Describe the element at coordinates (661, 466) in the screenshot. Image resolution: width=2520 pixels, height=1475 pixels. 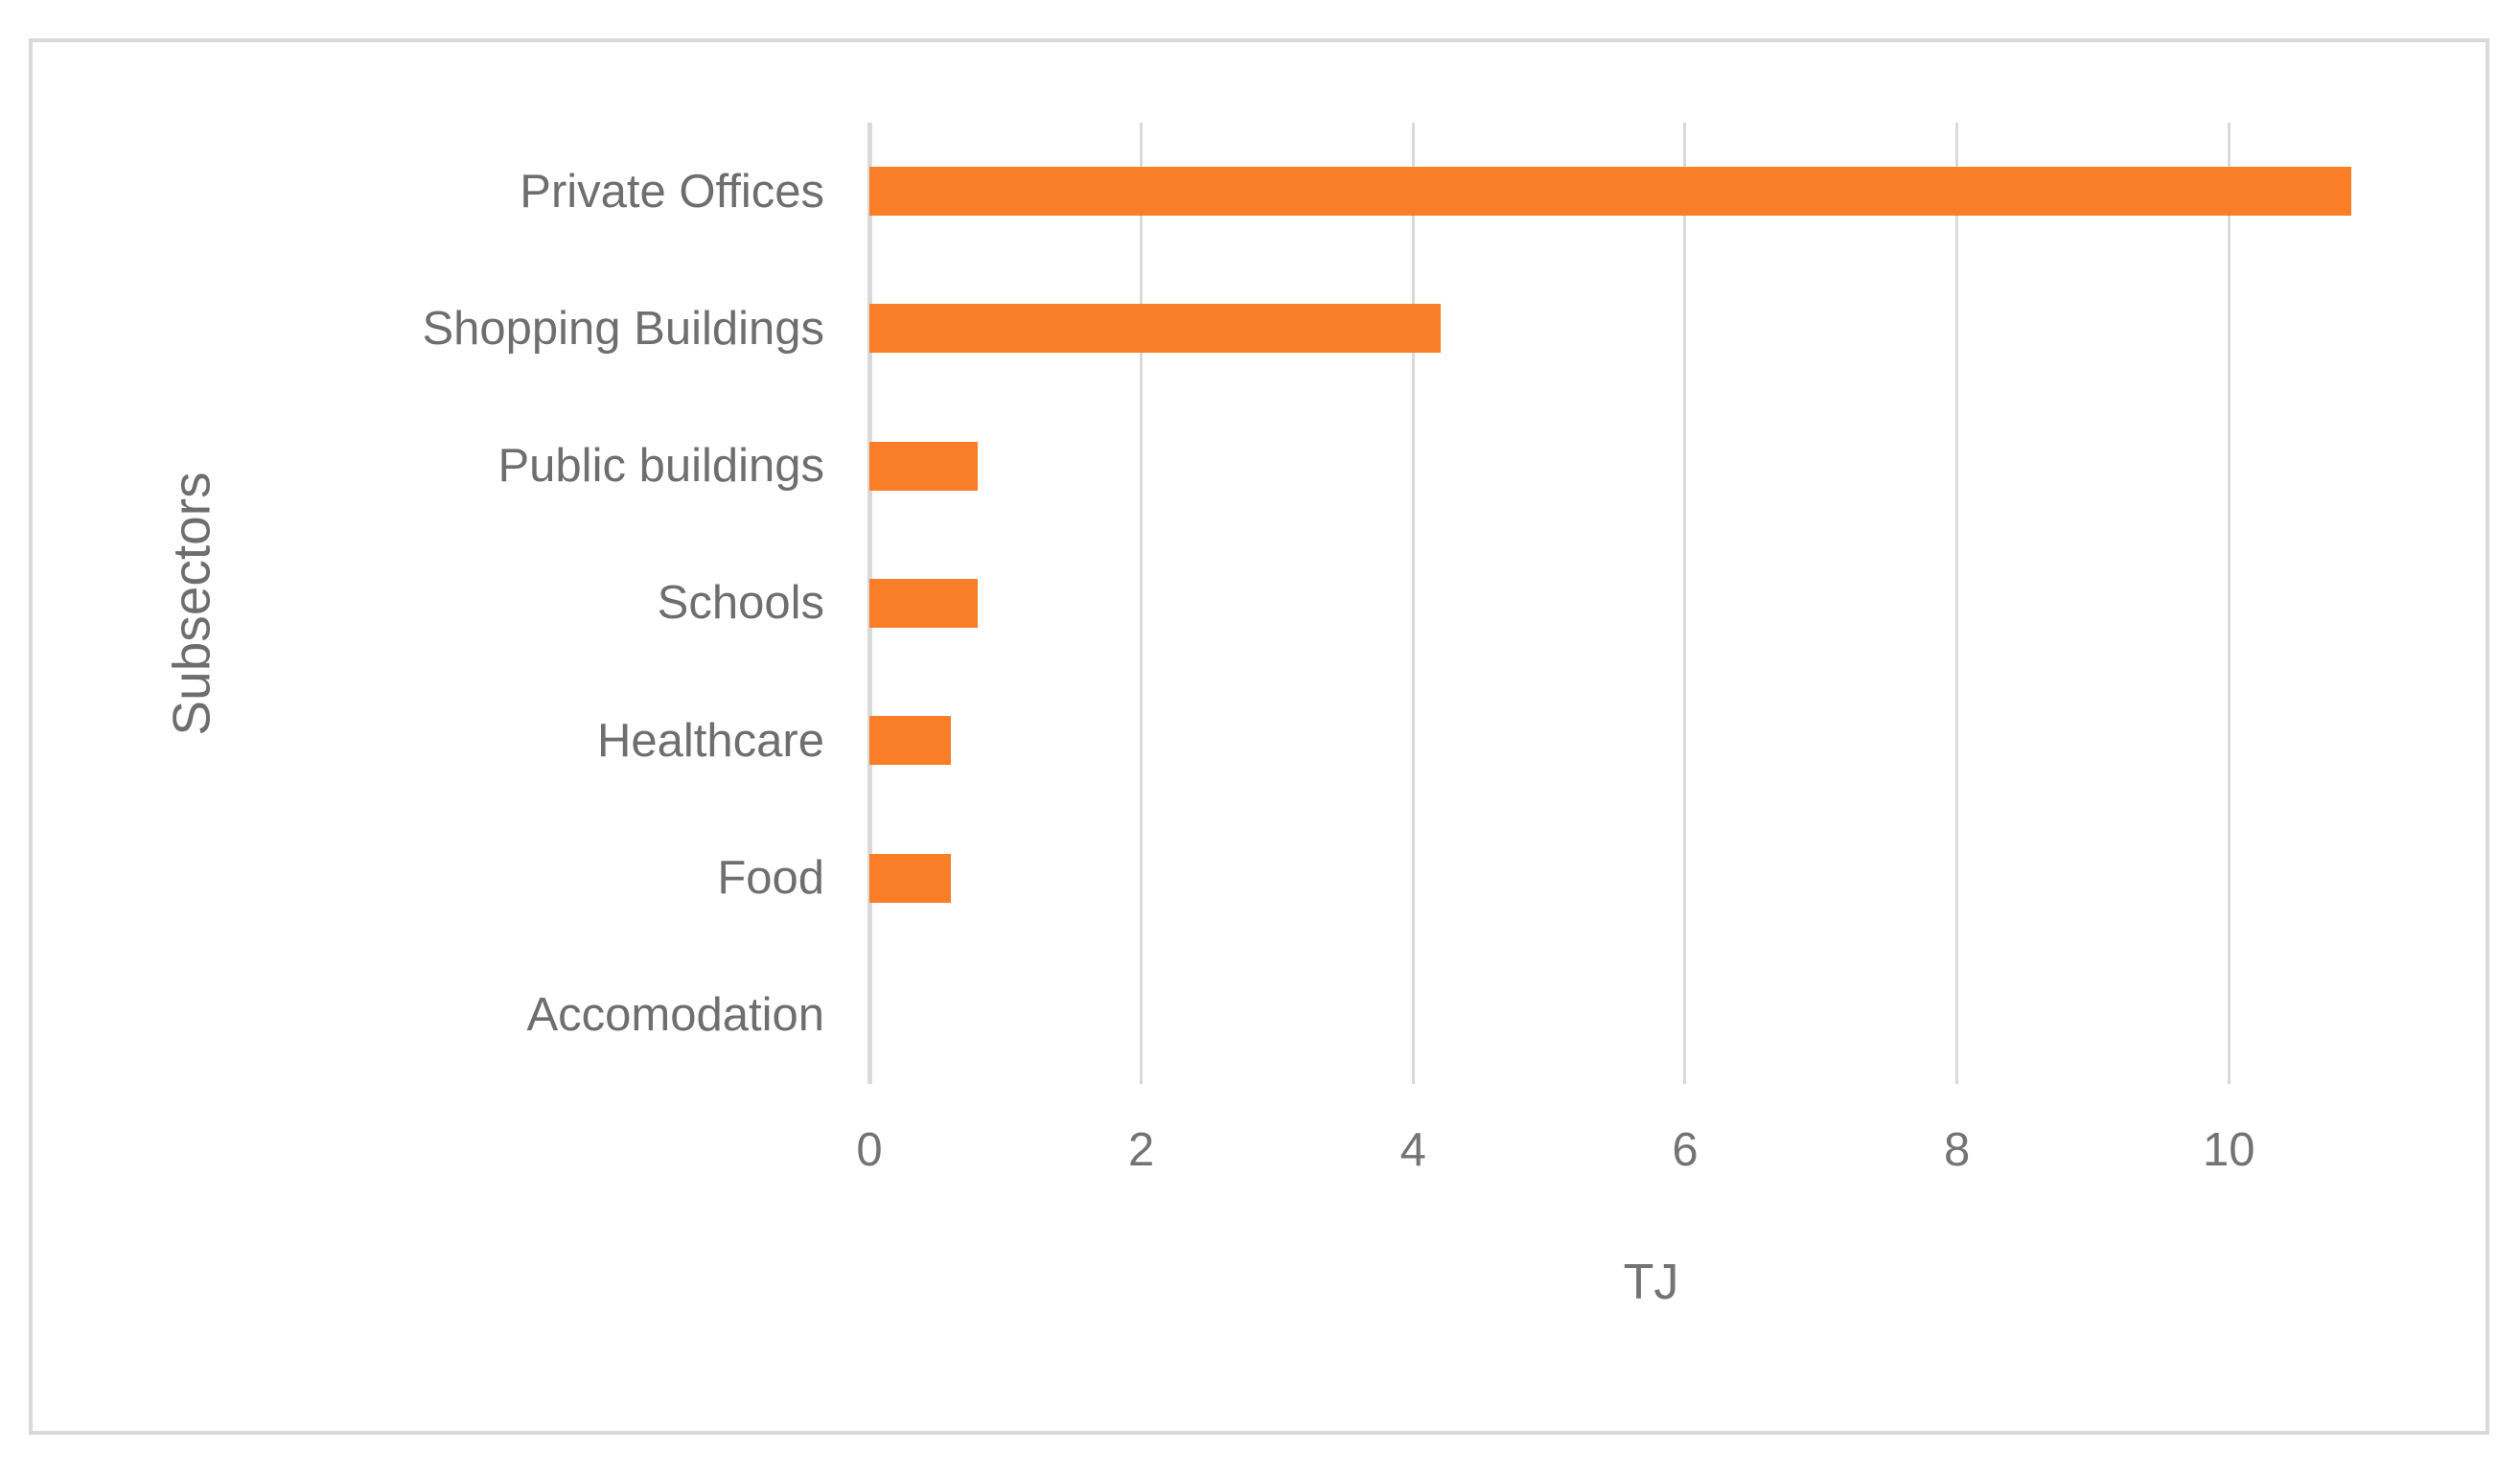
I see `category-label-public-buildings: Public buildings` at that location.